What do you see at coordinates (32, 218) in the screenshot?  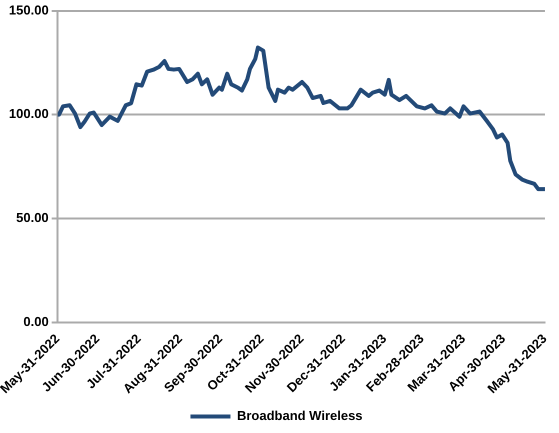 I see `y-tick-label: 50.00` at bounding box center [32, 218].